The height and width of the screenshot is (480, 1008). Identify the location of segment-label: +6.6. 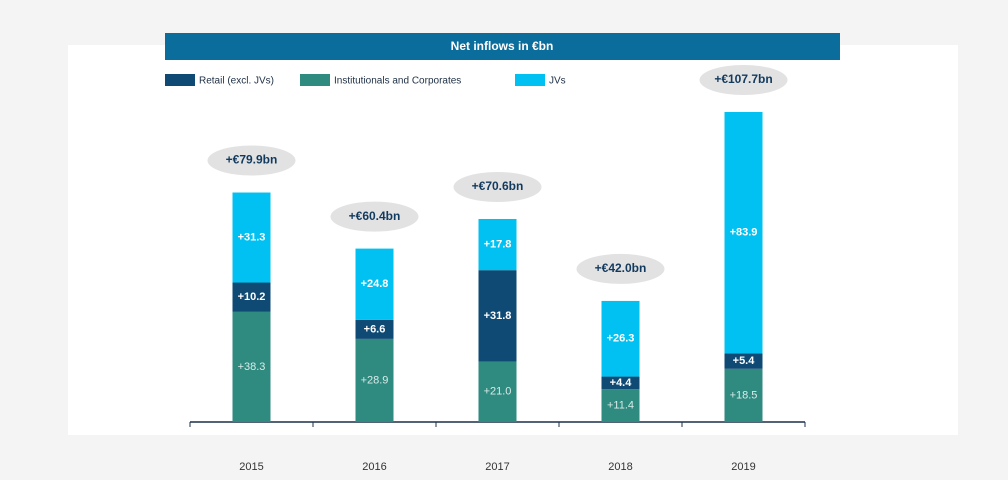
(375, 329).